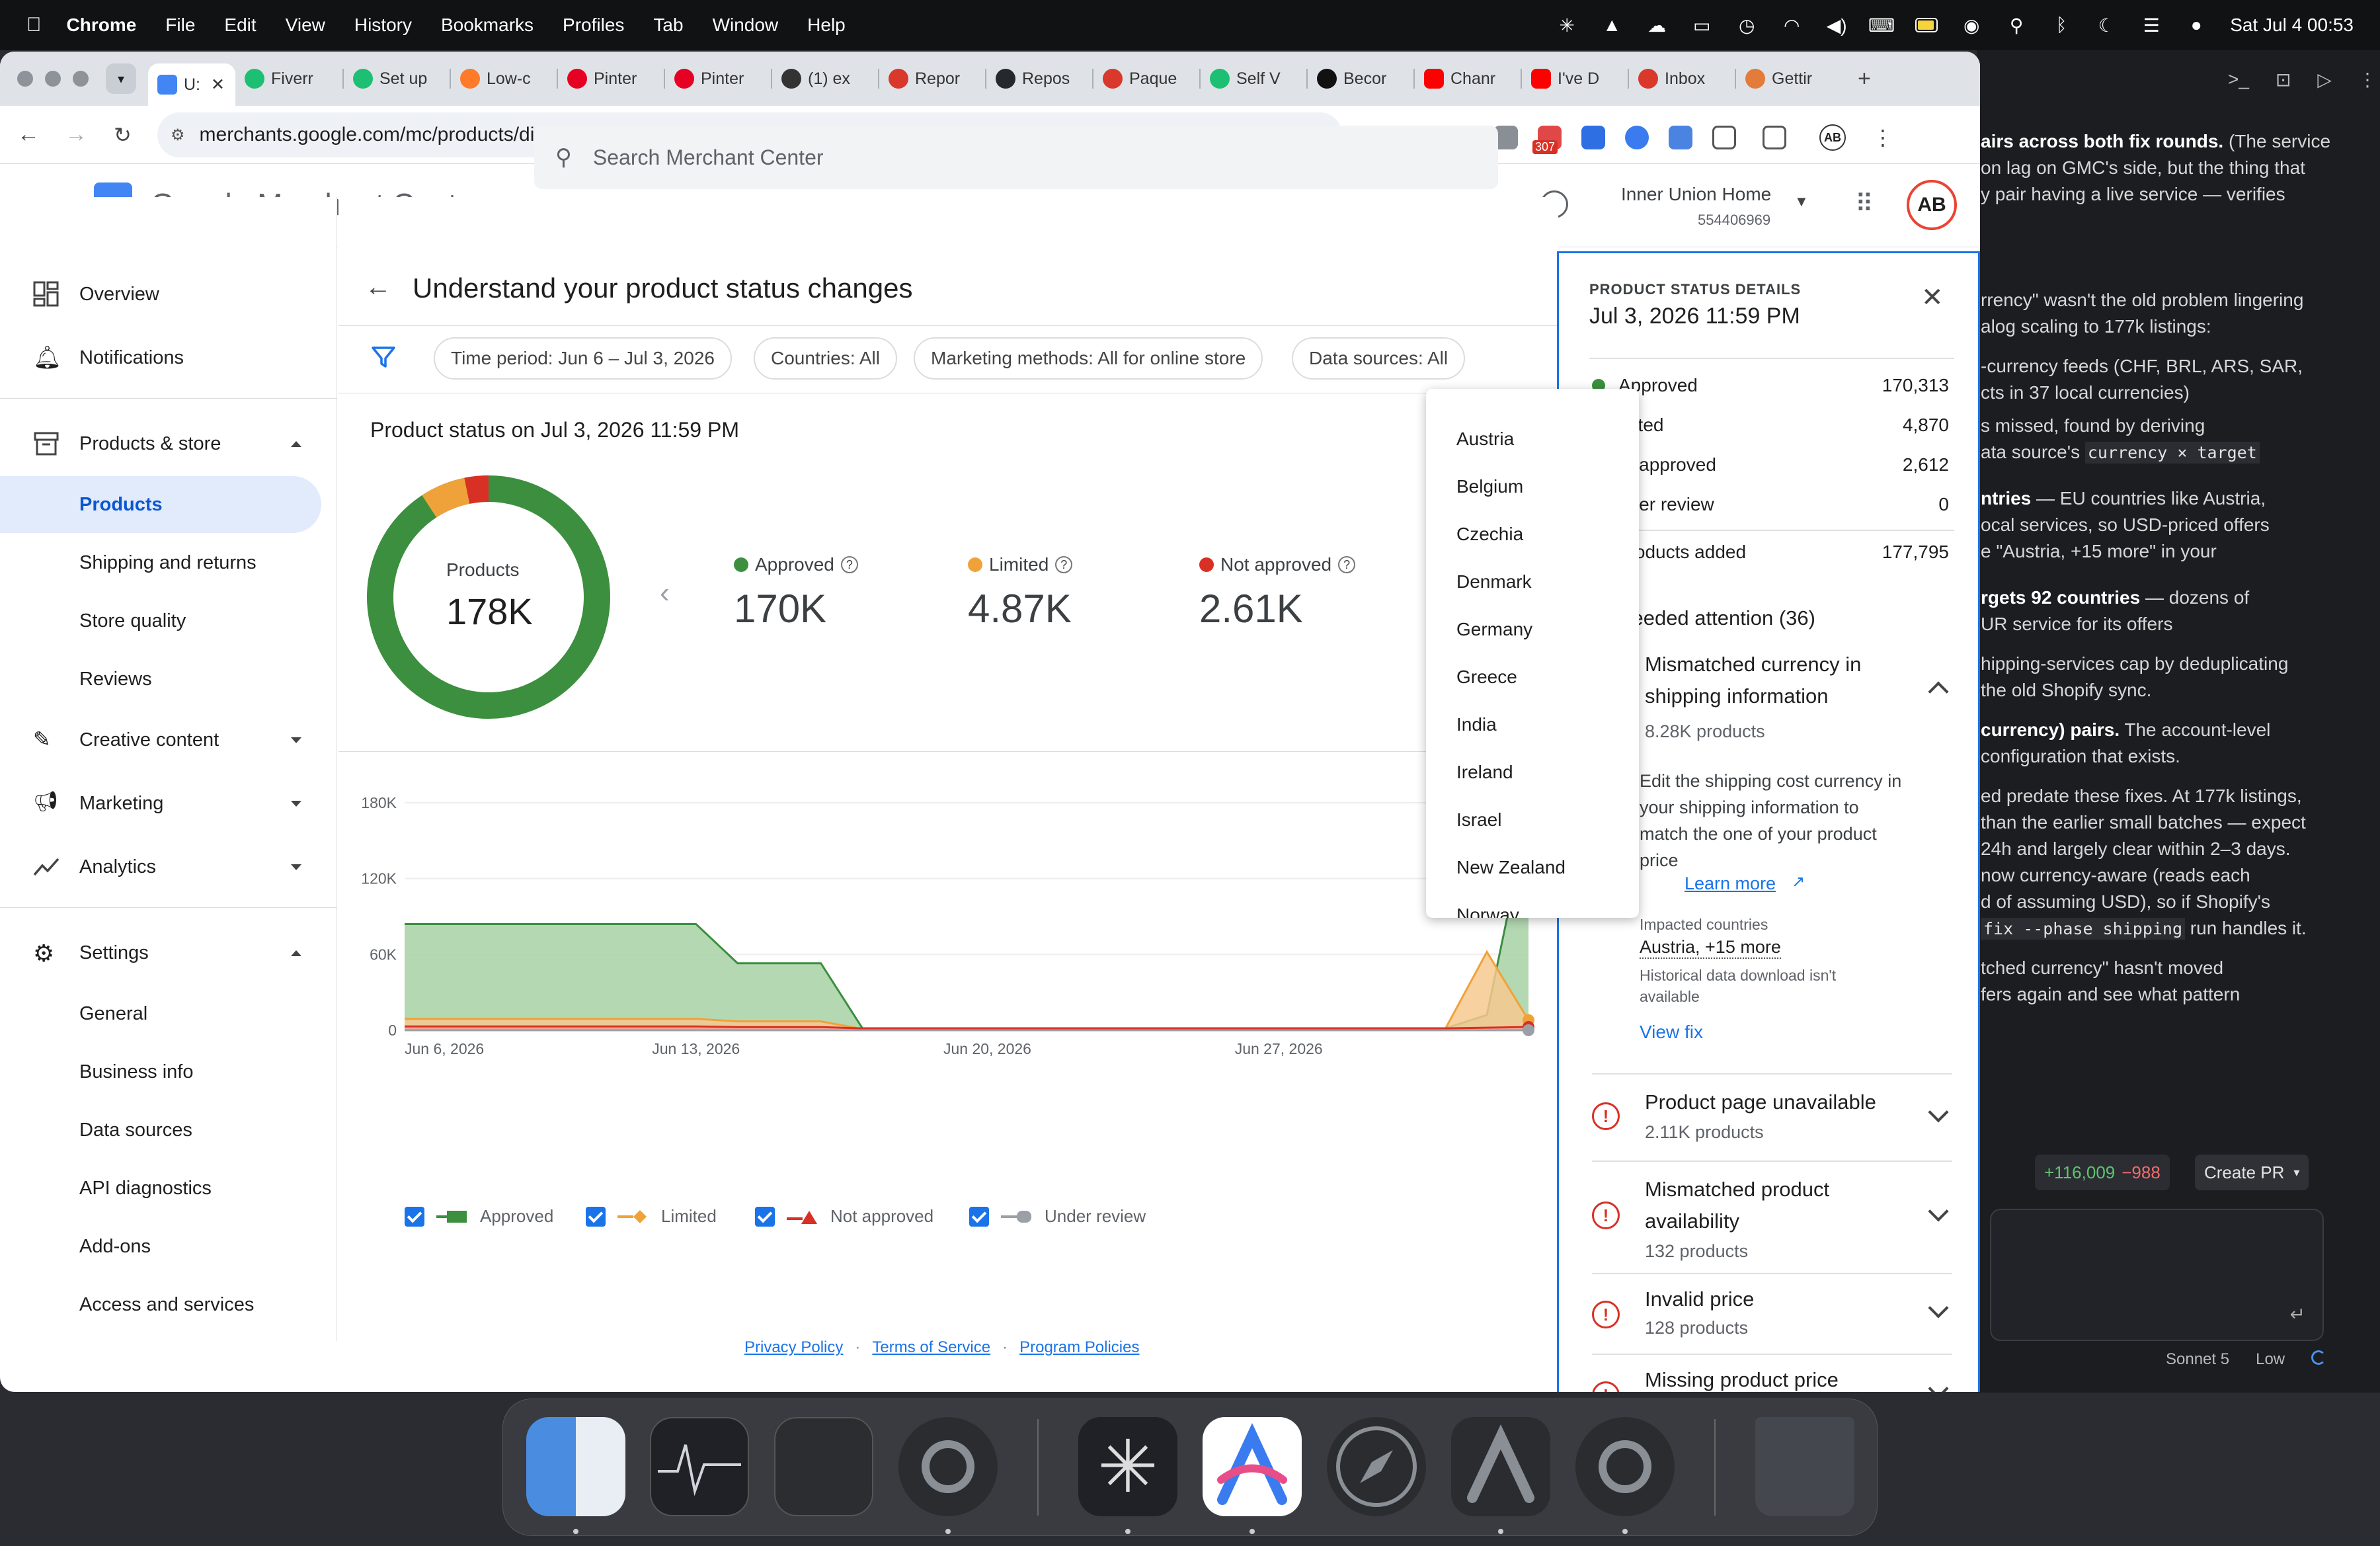 This screenshot has height=1546, width=2380. Describe the element at coordinates (651, 1216) in the screenshot. I see `legend-limited: Limited` at that location.